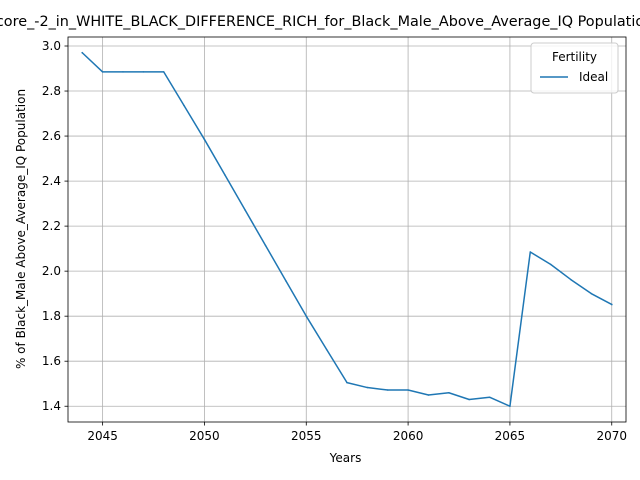 The image size is (640, 480). Describe the element at coordinates (51, 181) in the screenshot. I see `y-tick-label: 2.4` at that location.